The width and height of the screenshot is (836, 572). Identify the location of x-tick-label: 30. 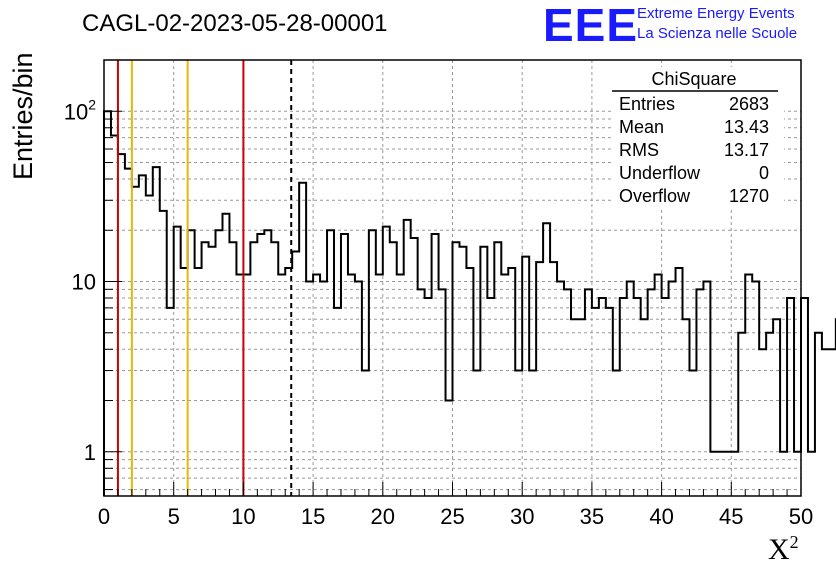
(522, 516).